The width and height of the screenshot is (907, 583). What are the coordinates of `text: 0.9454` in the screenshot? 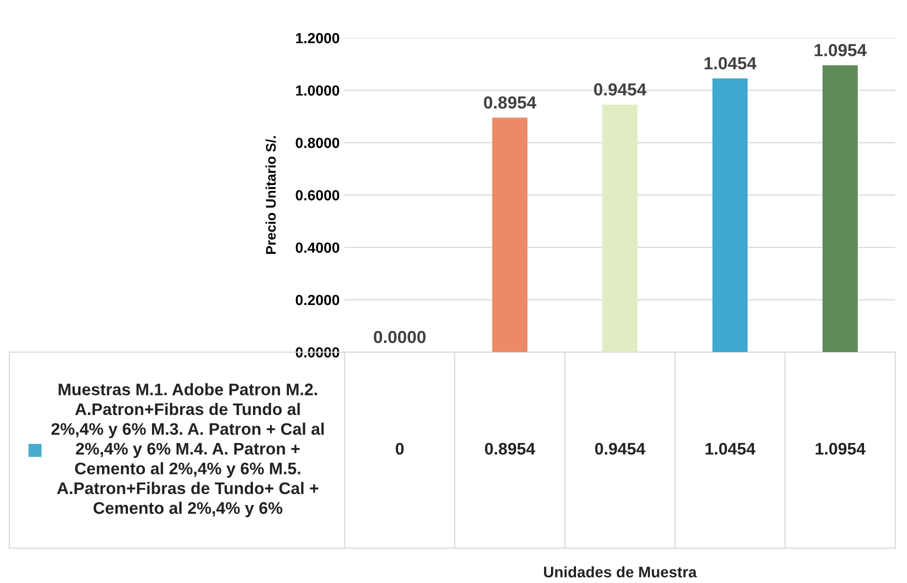 It's located at (620, 448).